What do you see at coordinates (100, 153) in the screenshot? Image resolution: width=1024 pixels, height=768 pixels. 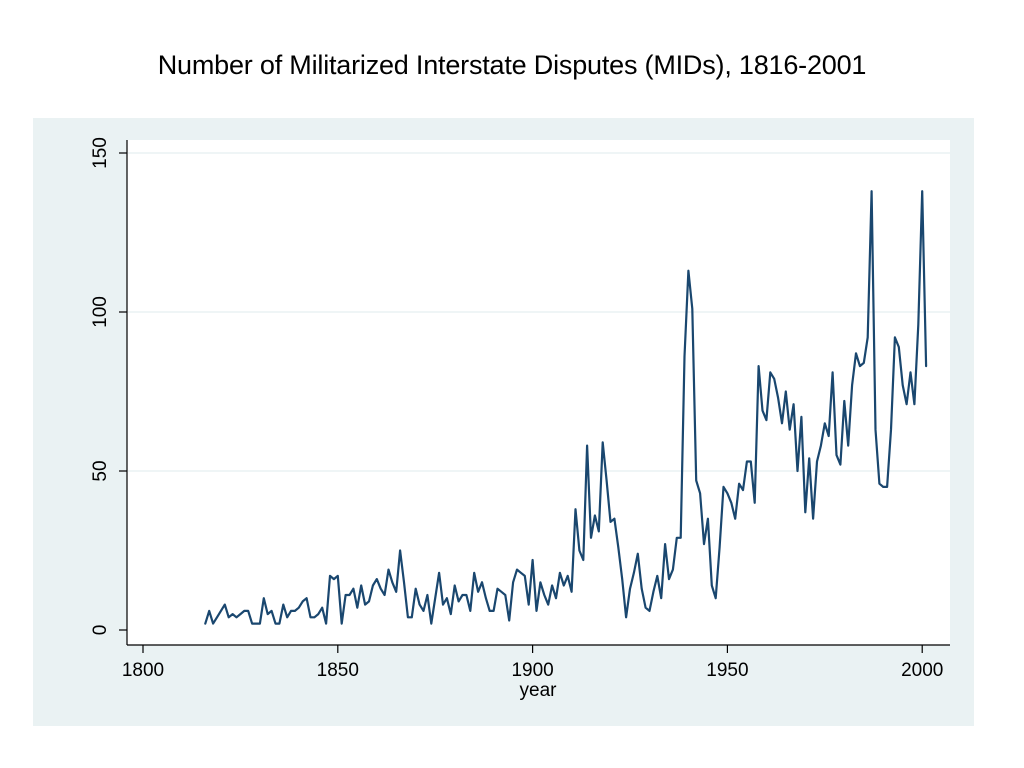 I see `y-tick-label-150: 150` at bounding box center [100, 153].